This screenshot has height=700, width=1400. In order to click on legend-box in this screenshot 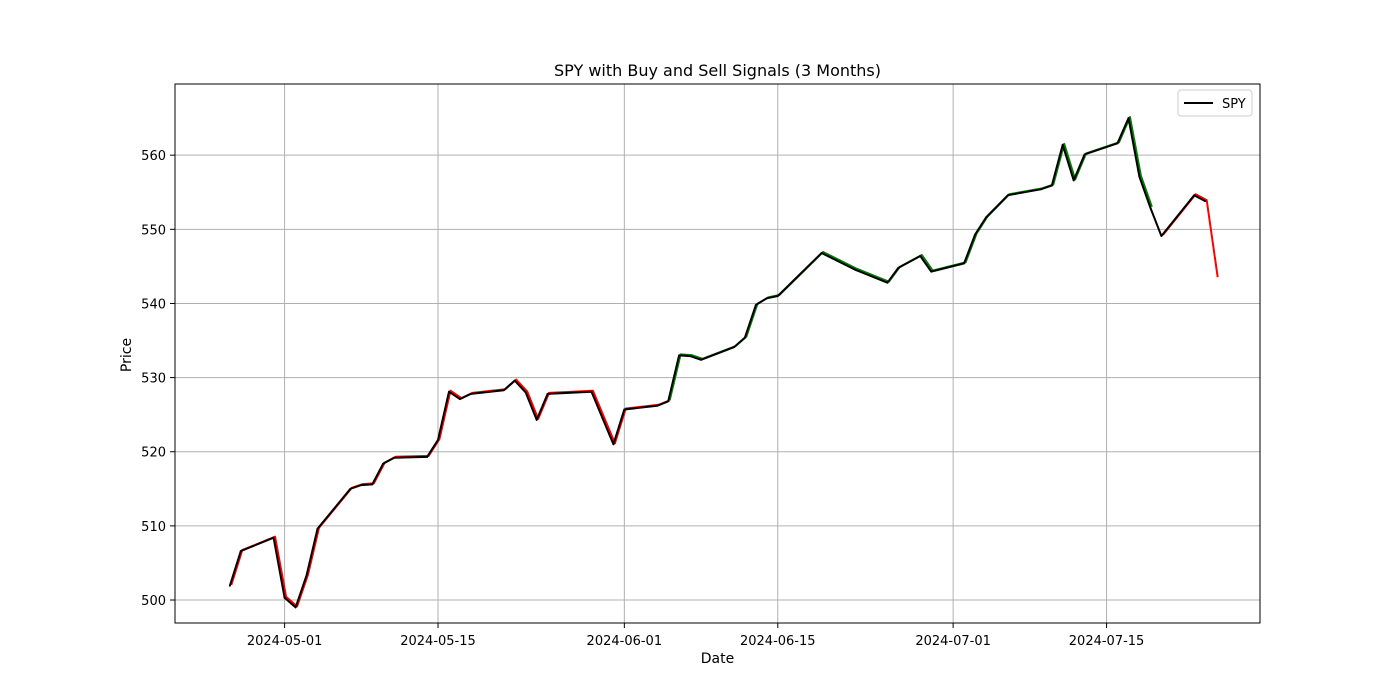, I will do `click(1215, 103)`.